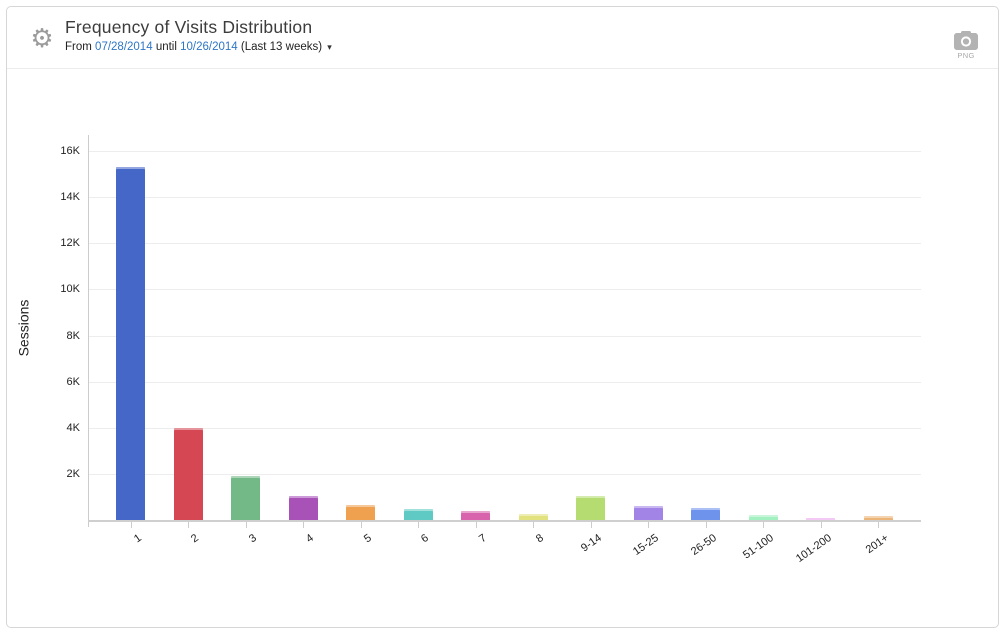 The image size is (1005, 634). Describe the element at coordinates (23, 328) in the screenshot. I see `y-axis-title: Sessions` at that location.